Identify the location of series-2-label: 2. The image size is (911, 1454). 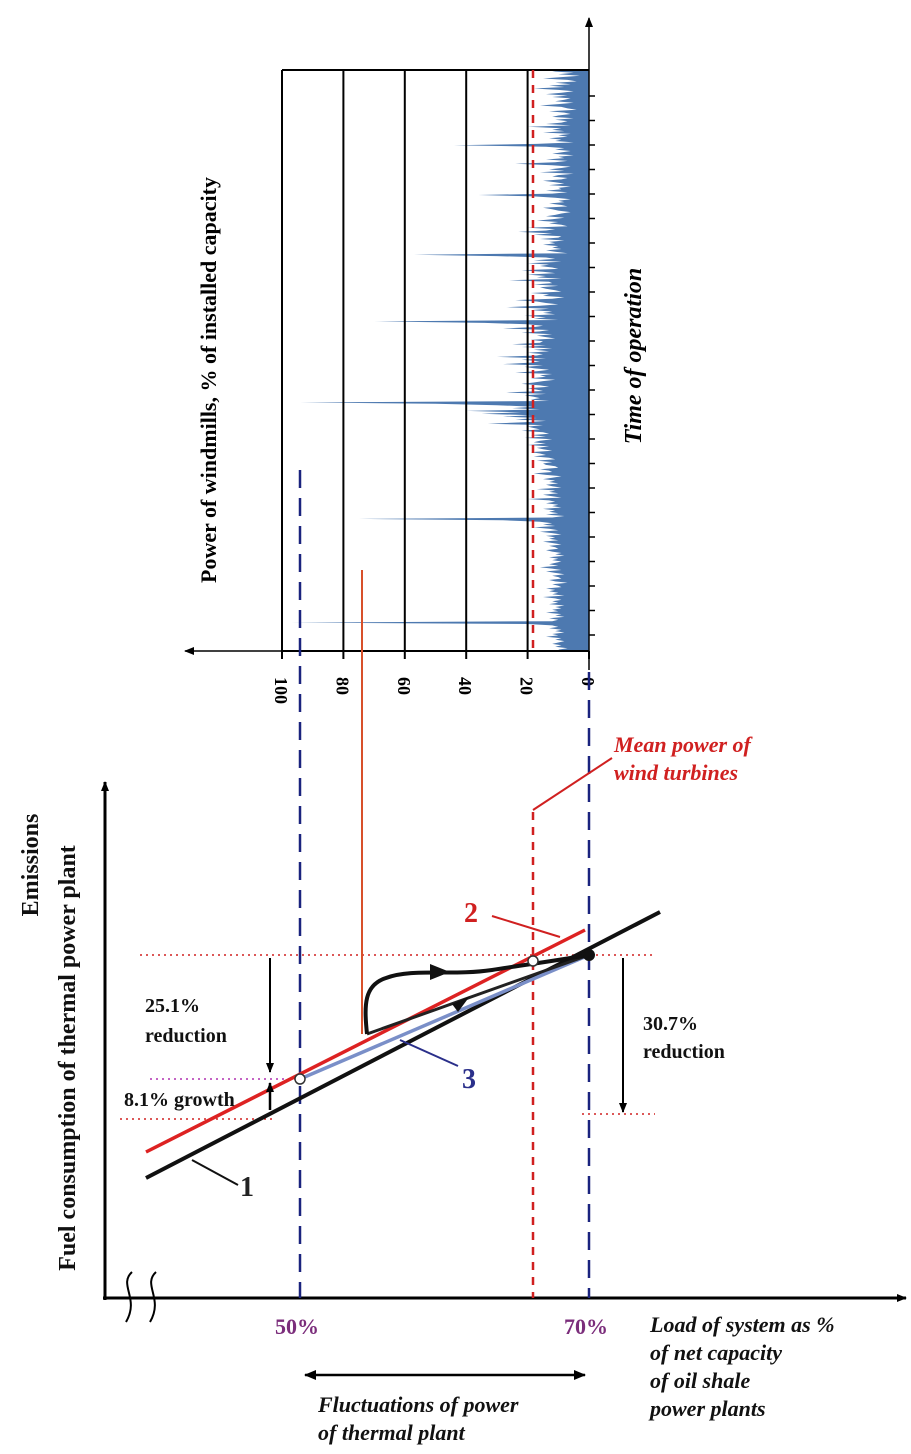
(471, 913).